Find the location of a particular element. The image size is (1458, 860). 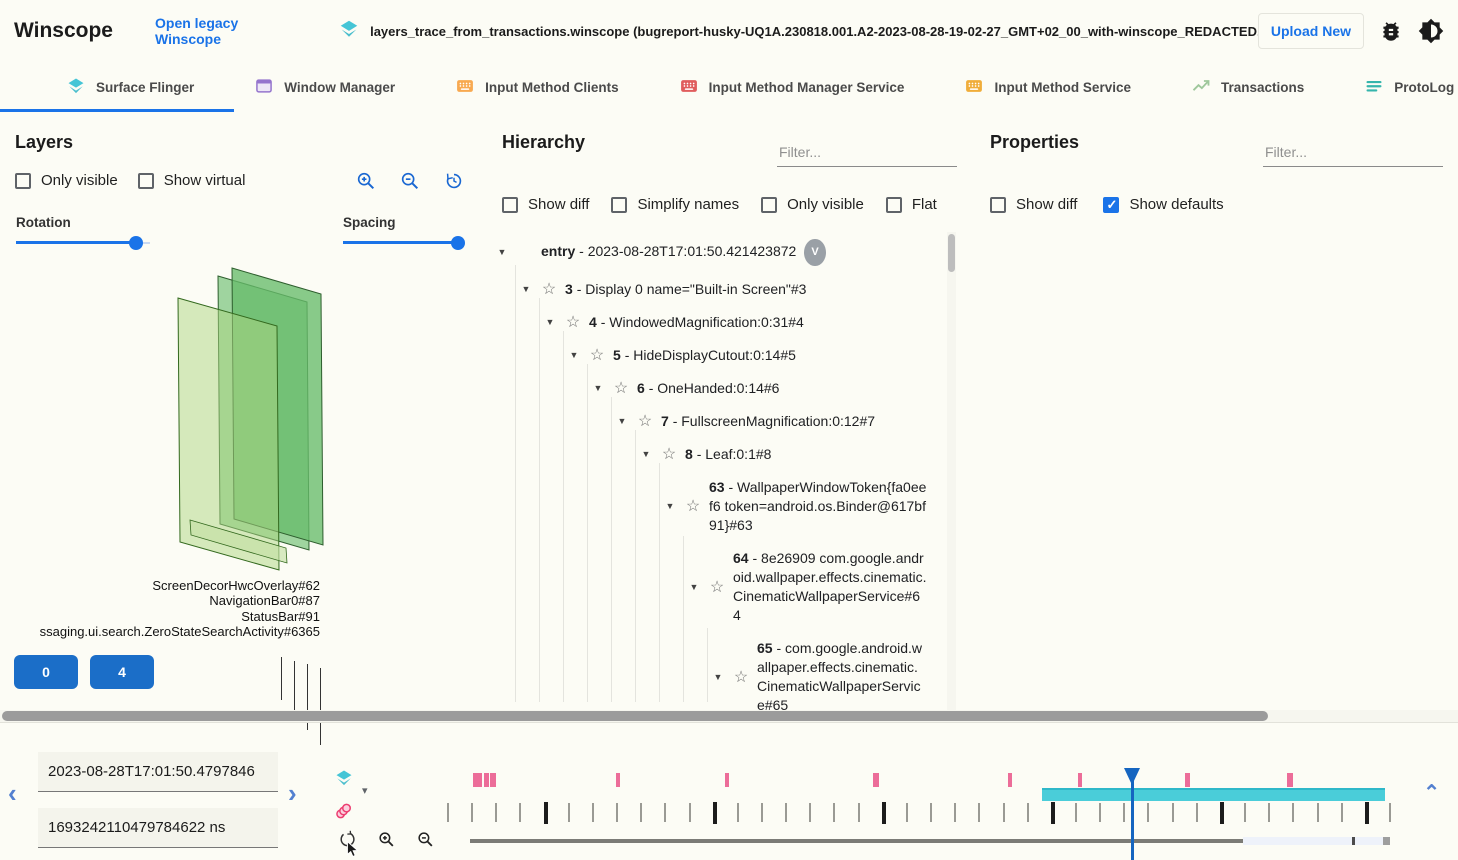

horizontal-split-scrollbar is located at coordinates (729, 716).